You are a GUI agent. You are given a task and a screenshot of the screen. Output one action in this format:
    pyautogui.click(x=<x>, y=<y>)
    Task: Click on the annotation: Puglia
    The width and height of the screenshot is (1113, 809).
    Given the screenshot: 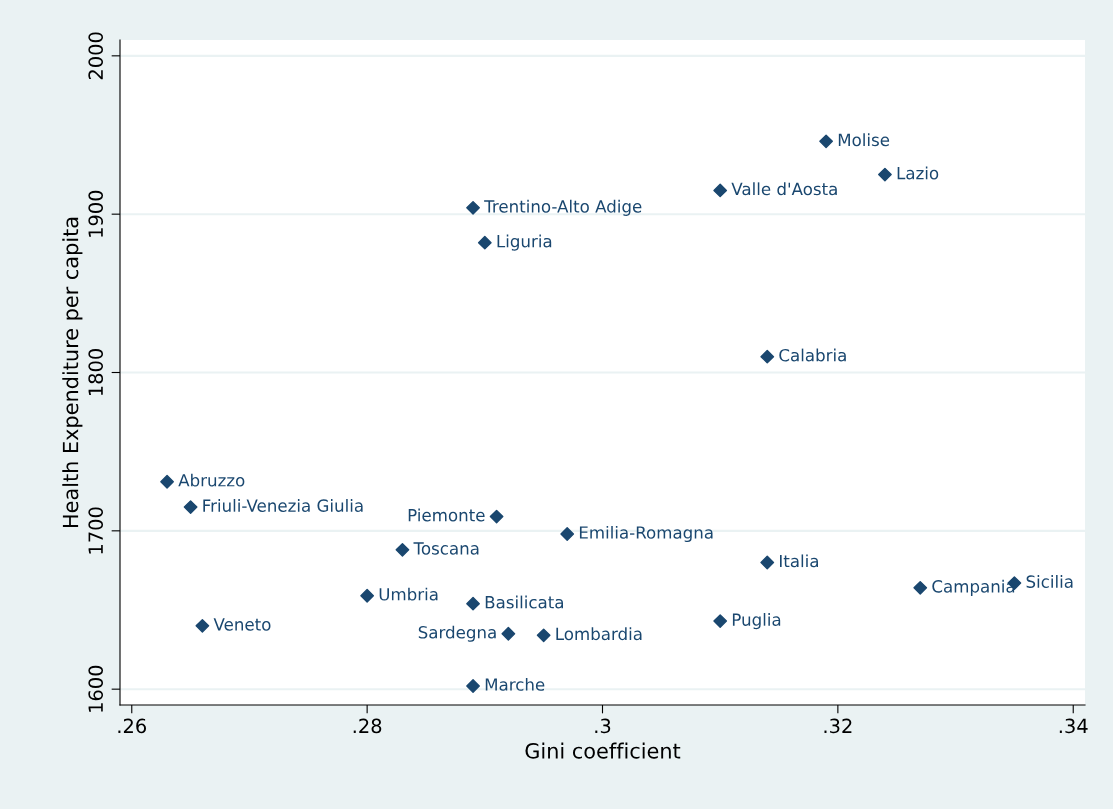 What is the action you would take?
    pyautogui.click(x=756, y=621)
    